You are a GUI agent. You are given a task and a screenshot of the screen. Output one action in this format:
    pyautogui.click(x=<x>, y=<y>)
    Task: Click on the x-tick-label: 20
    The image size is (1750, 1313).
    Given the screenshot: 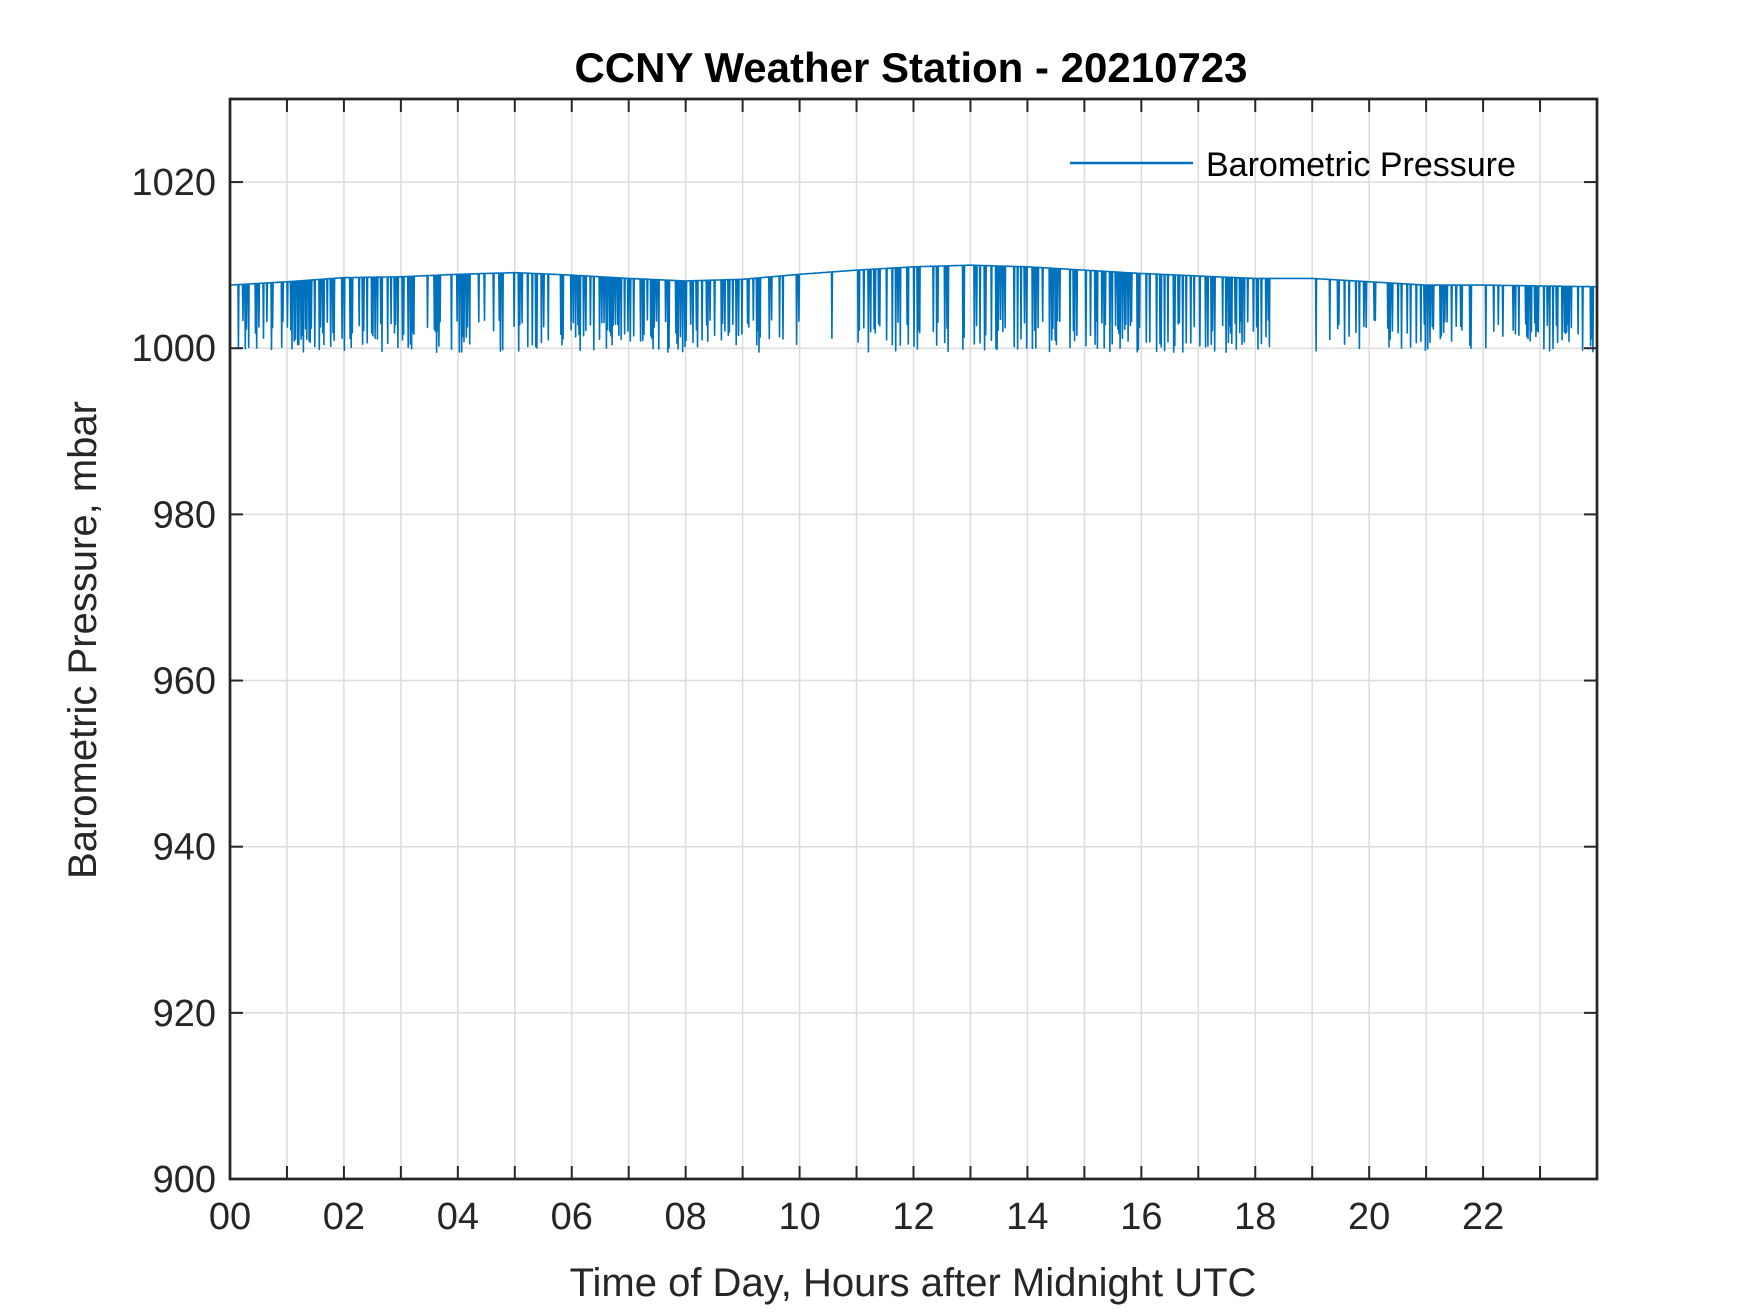 What is the action you would take?
    pyautogui.click(x=1369, y=1217)
    